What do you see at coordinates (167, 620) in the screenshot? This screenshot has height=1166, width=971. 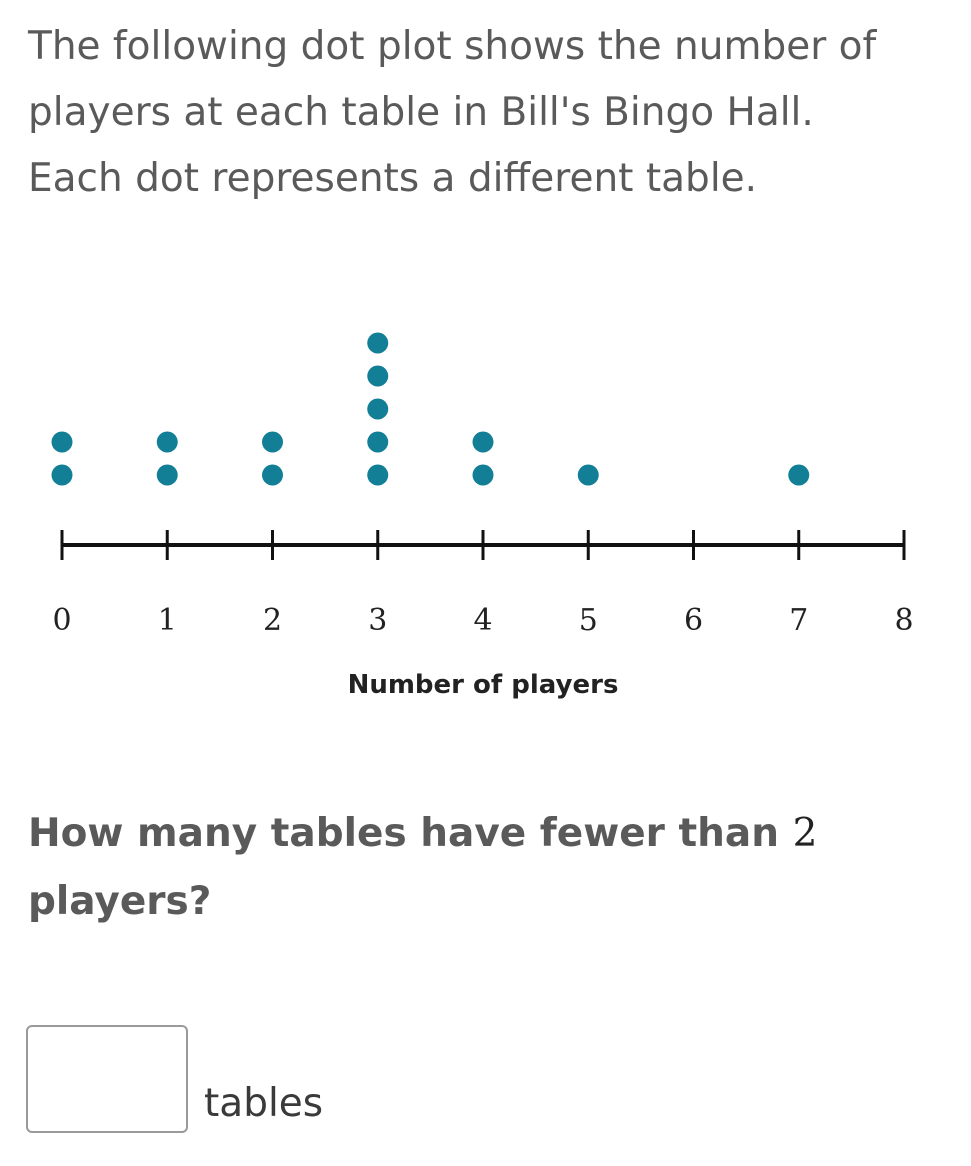 I see `tick-label: 1` at bounding box center [167, 620].